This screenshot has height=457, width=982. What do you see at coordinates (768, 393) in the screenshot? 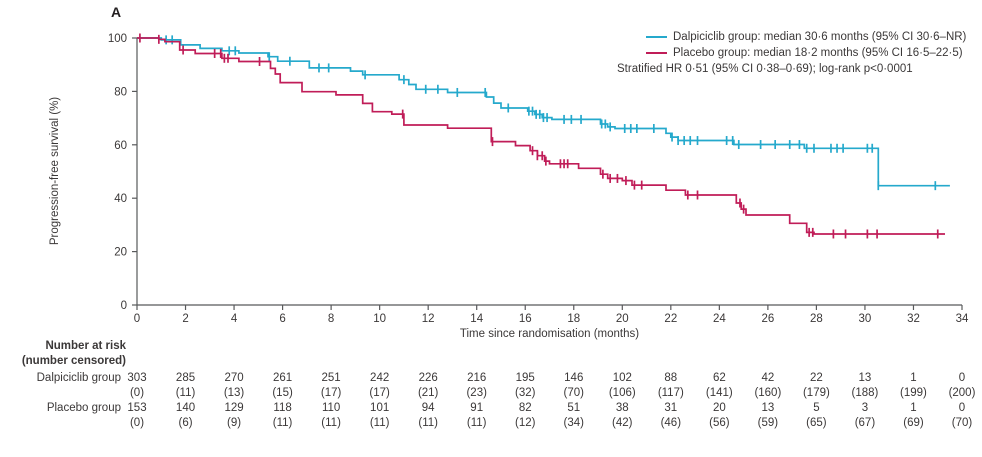
I see `risk-censored-cell: (160)` at bounding box center [768, 393].